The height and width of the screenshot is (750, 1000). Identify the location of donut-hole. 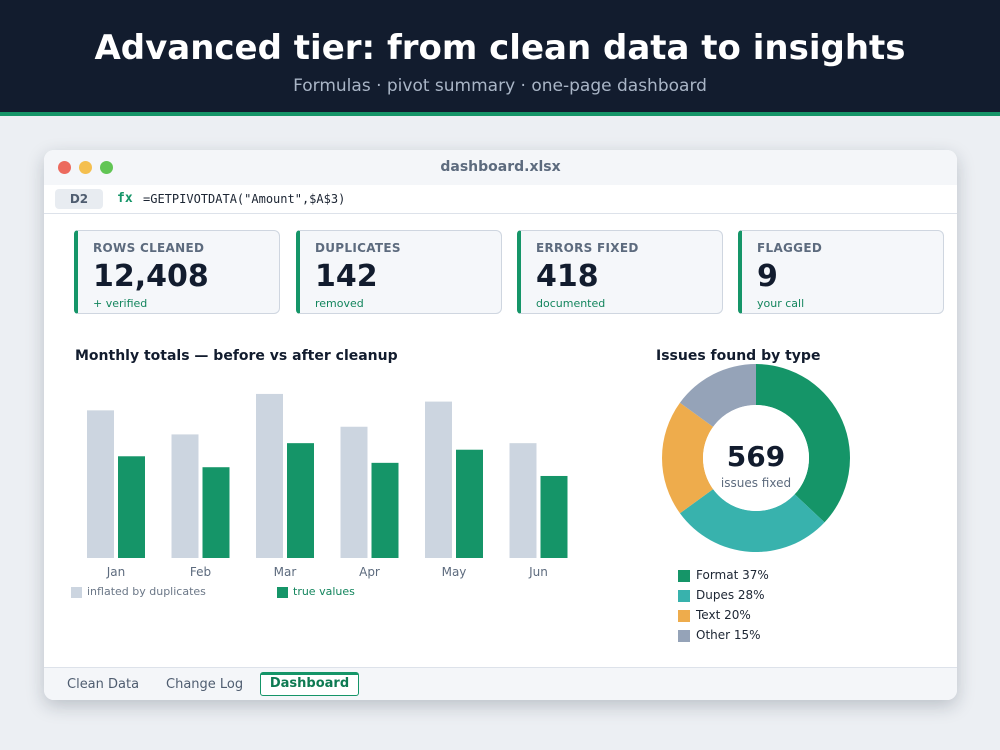
(756, 458).